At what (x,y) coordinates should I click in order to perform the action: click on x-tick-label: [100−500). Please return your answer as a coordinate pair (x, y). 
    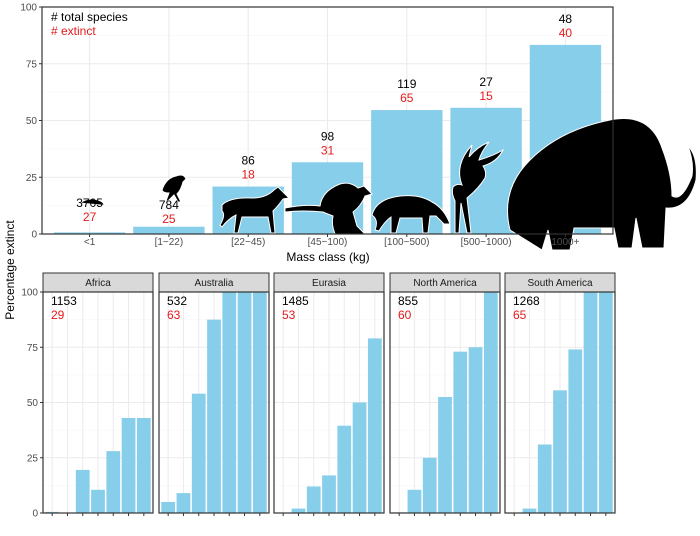
    Looking at the image, I should click on (406, 242).